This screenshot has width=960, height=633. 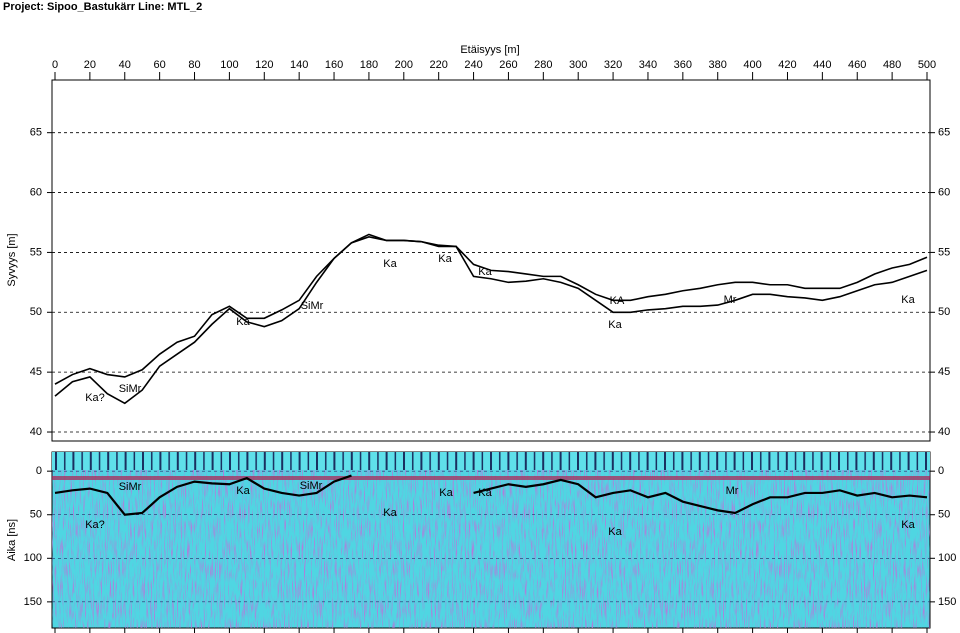 What do you see at coordinates (229, 65) in the screenshot?
I see `x-tick-label: 100` at bounding box center [229, 65].